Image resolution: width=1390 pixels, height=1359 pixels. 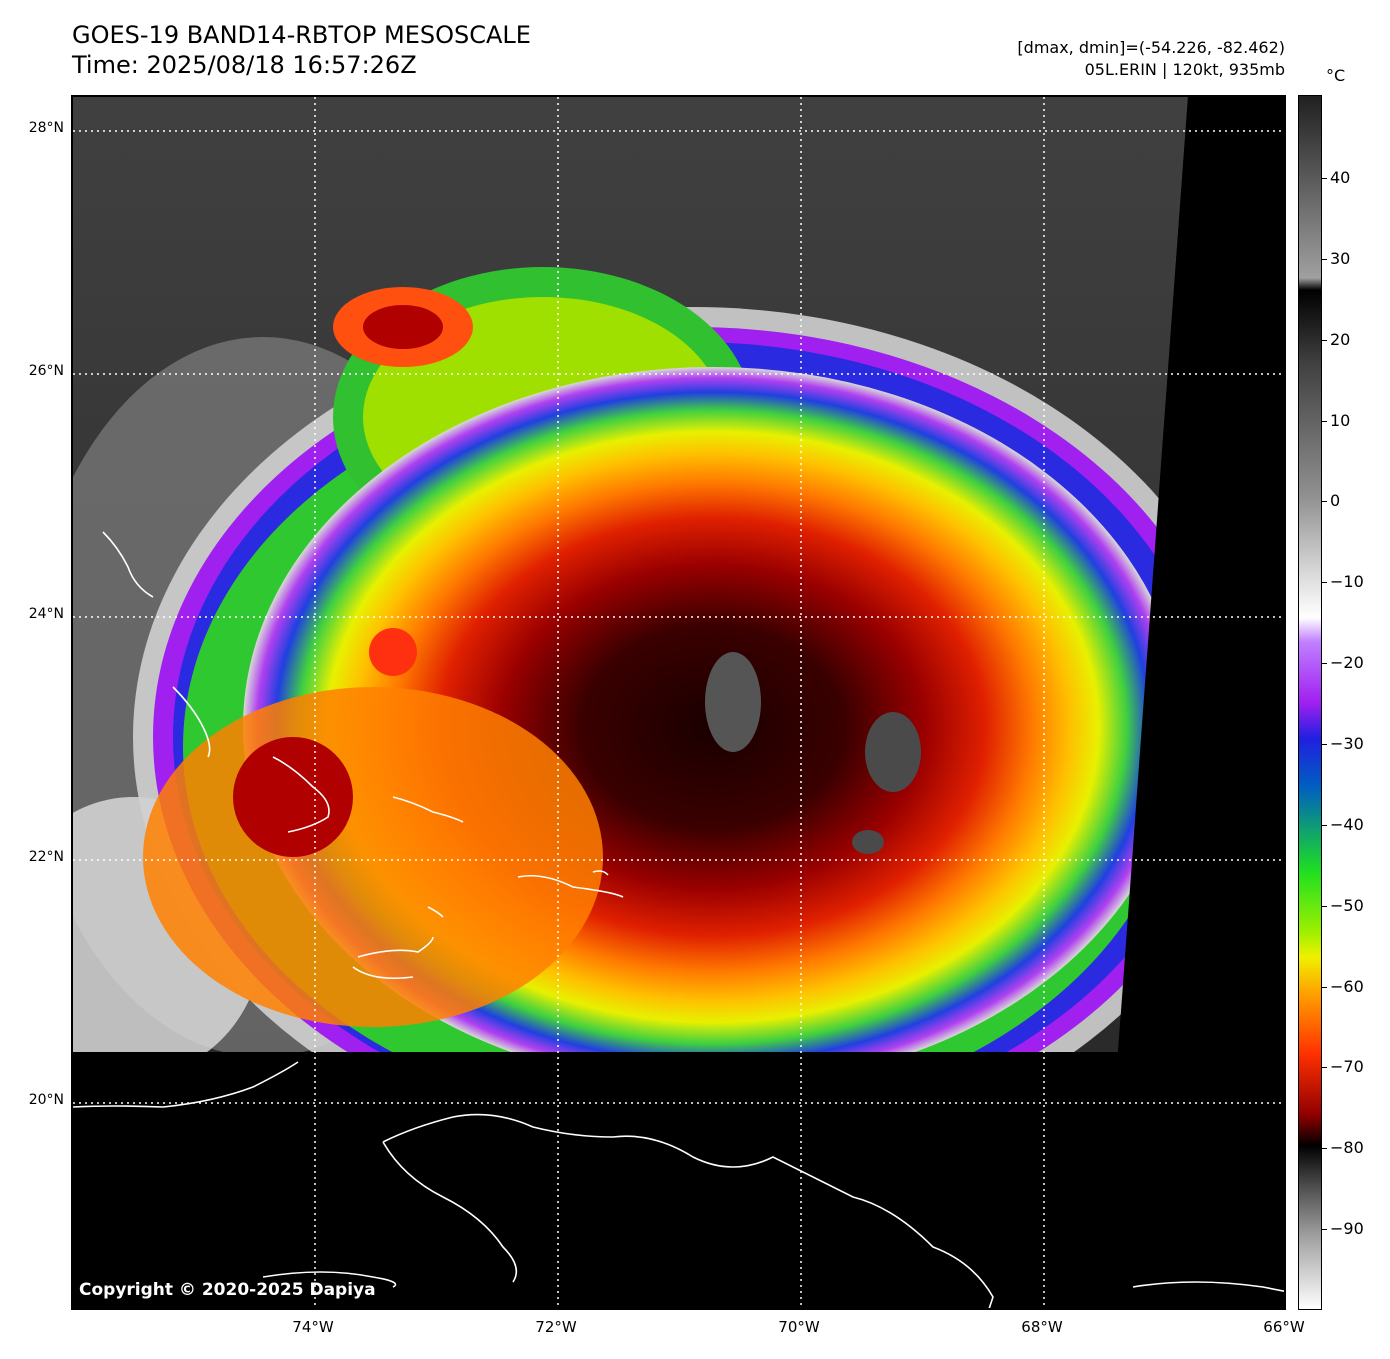 I want to click on colorbar-unit: °C, so click(x=1336, y=75).